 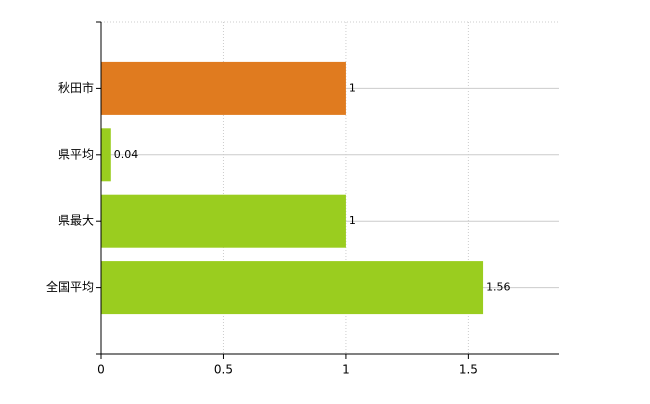 What do you see at coordinates (126, 154) in the screenshot?
I see `value-label: 0.04` at bounding box center [126, 154].